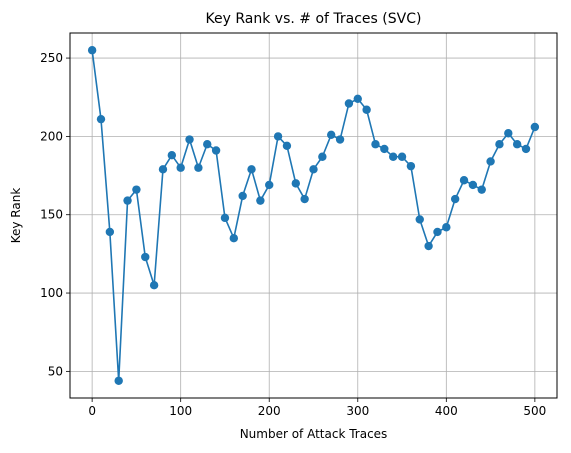 The image size is (571, 453). What do you see at coordinates (51, 293) in the screenshot?
I see `y-tick-label: 100` at bounding box center [51, 293].